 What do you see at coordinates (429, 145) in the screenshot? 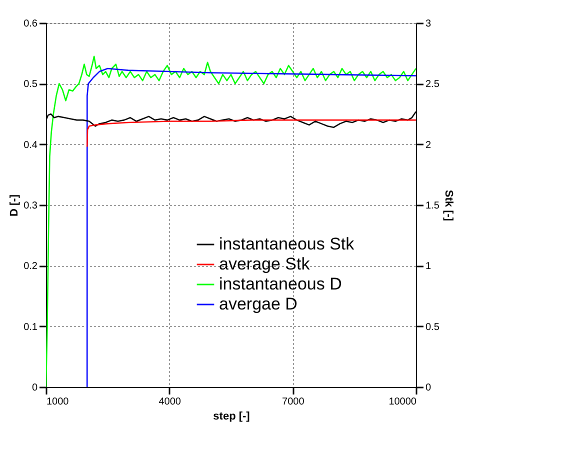
I see `y2-tick-label: 2` at bounding box center [429, 145].